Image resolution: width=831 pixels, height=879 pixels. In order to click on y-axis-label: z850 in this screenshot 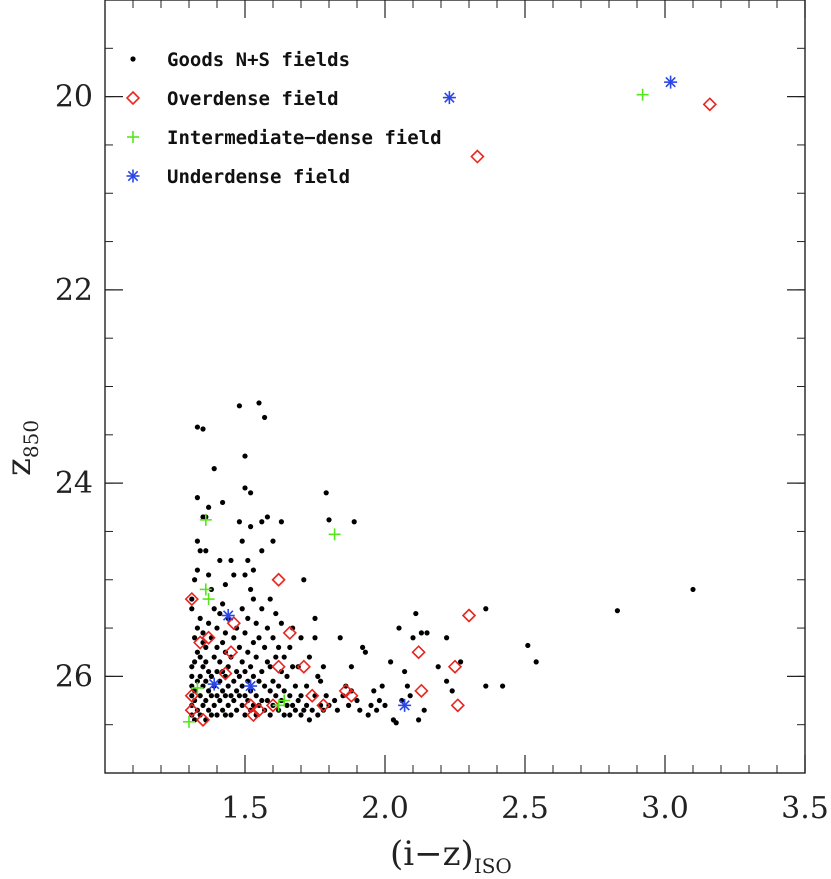, I will do `click(21, 448)`.